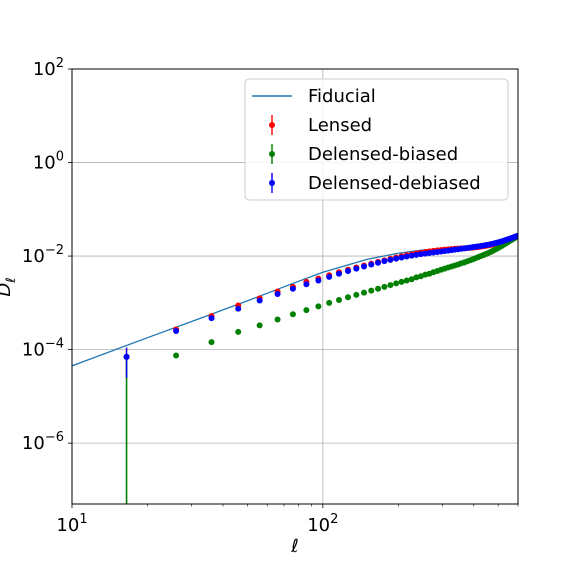  I want to click on y-axis-label: Dℓ, so click(9, 286).